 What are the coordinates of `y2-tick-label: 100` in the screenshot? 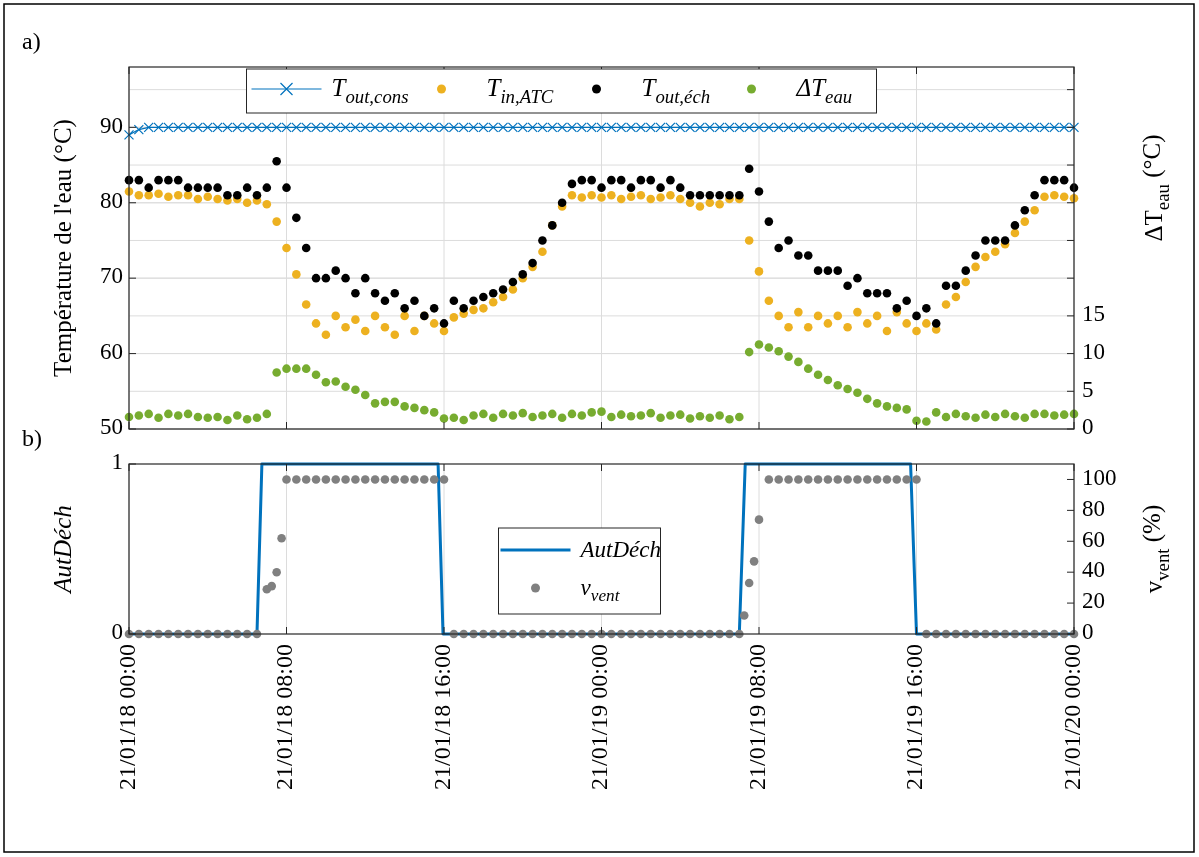 It's located at (1099, 477).